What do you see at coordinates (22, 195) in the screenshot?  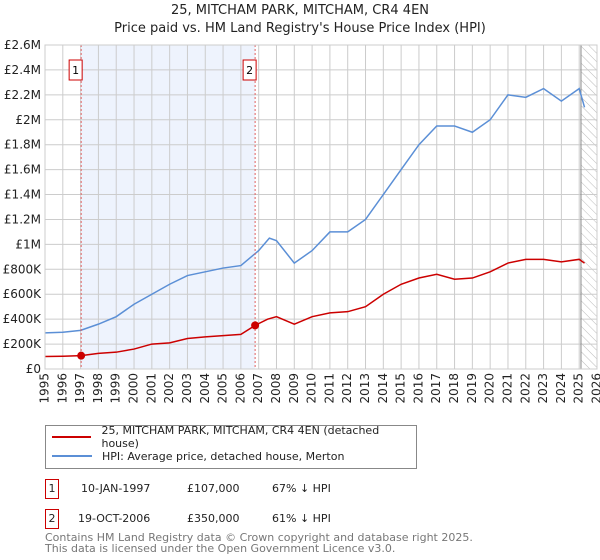 I see `y-tick-label: £1.4M` at bounding box center [22, 195].